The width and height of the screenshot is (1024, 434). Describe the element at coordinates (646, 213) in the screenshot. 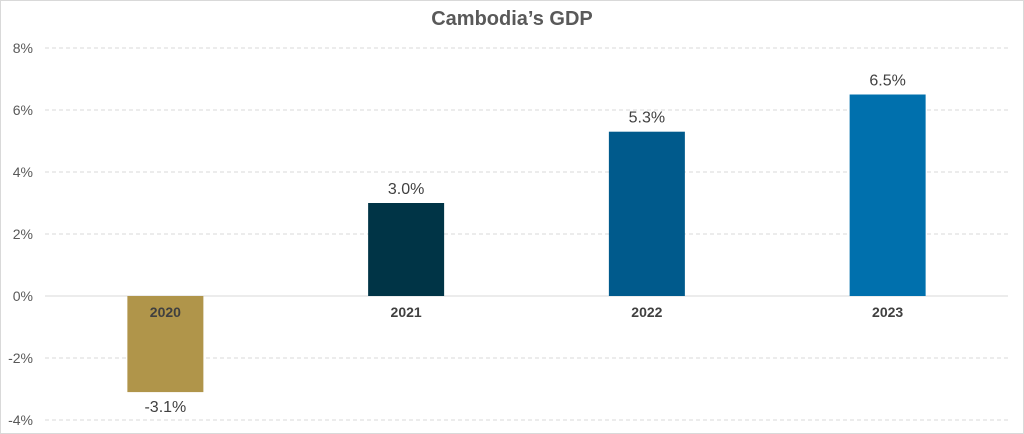

I see `bar-2022` at that location.